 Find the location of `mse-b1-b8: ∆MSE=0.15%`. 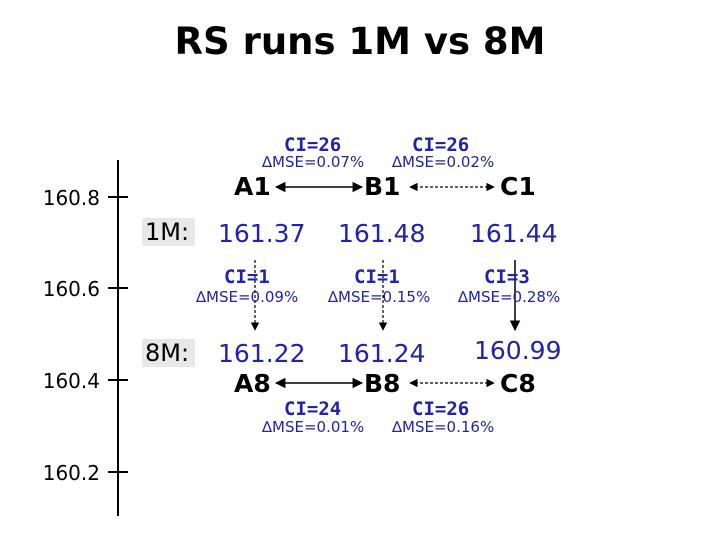

mse-b1-b8: ∆MSE=0.15% is located at coordinates (379, 297).